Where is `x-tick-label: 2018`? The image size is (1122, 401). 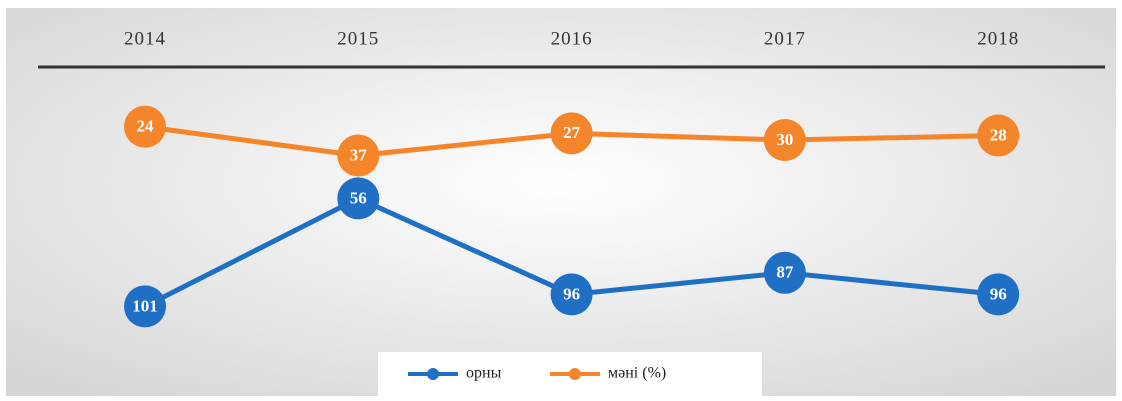
x-tick-label: 2018 is located at coordinates (998, 38).